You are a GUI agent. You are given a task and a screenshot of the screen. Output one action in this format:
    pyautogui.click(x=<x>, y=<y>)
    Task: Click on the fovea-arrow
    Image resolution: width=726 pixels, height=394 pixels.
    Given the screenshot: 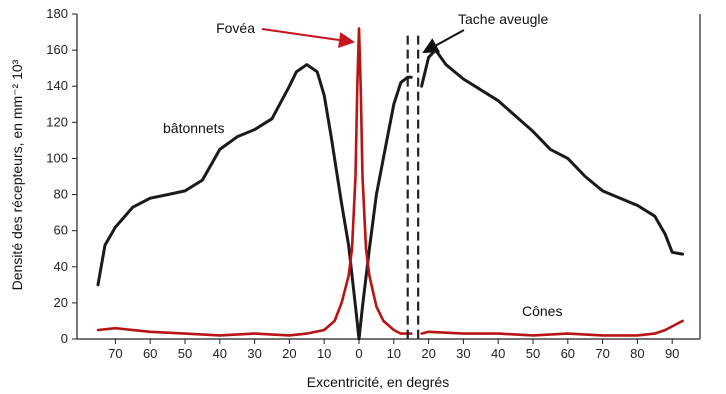 What is the action you would take?
    pyautogui.click(x=308, y=38)
    